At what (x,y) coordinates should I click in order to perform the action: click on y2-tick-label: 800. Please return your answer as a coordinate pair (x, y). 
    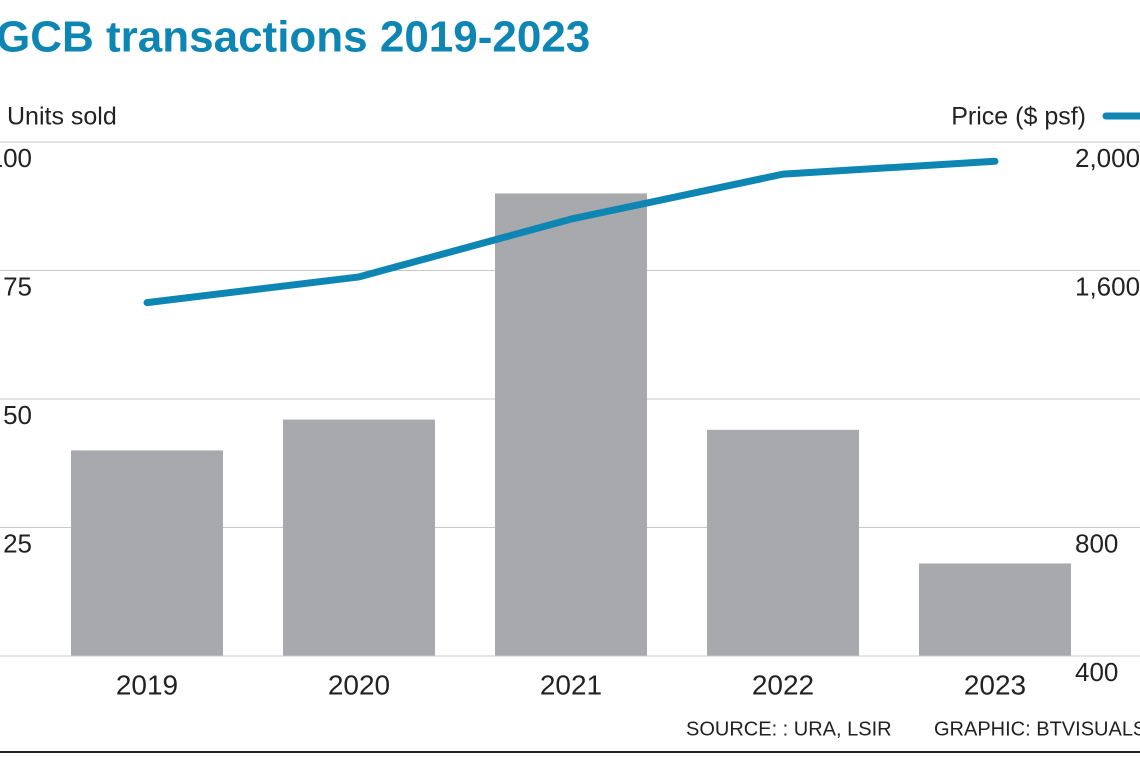
    Looking at the image, I should click on (1096, 543).